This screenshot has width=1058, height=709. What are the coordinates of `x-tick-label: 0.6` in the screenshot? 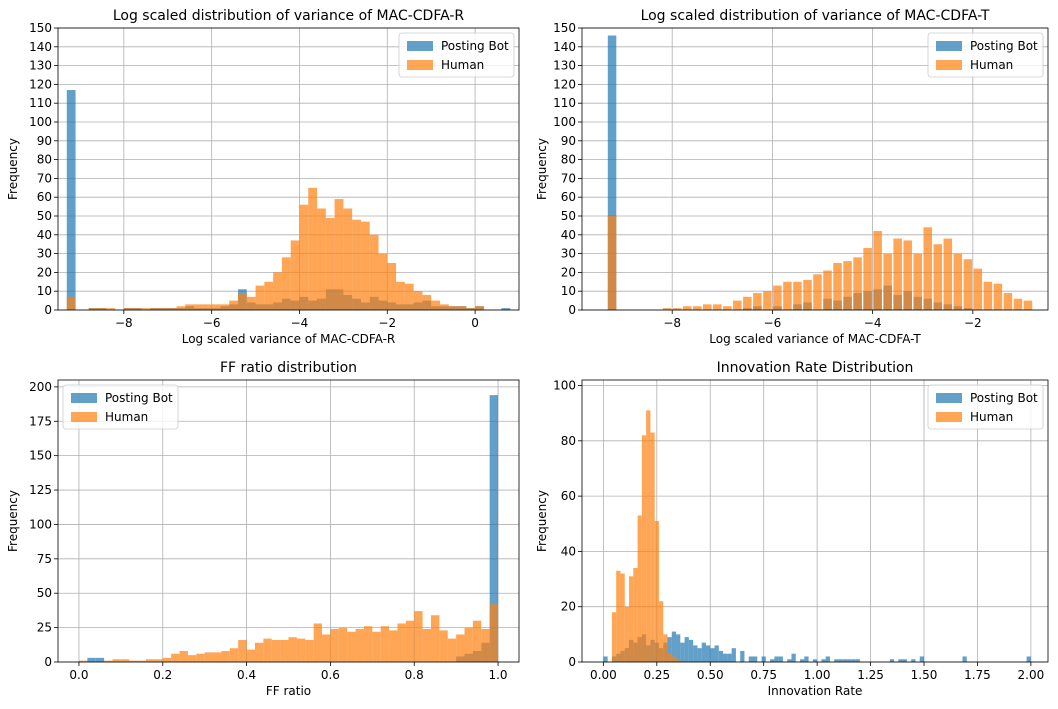 It's located at (330, 675).